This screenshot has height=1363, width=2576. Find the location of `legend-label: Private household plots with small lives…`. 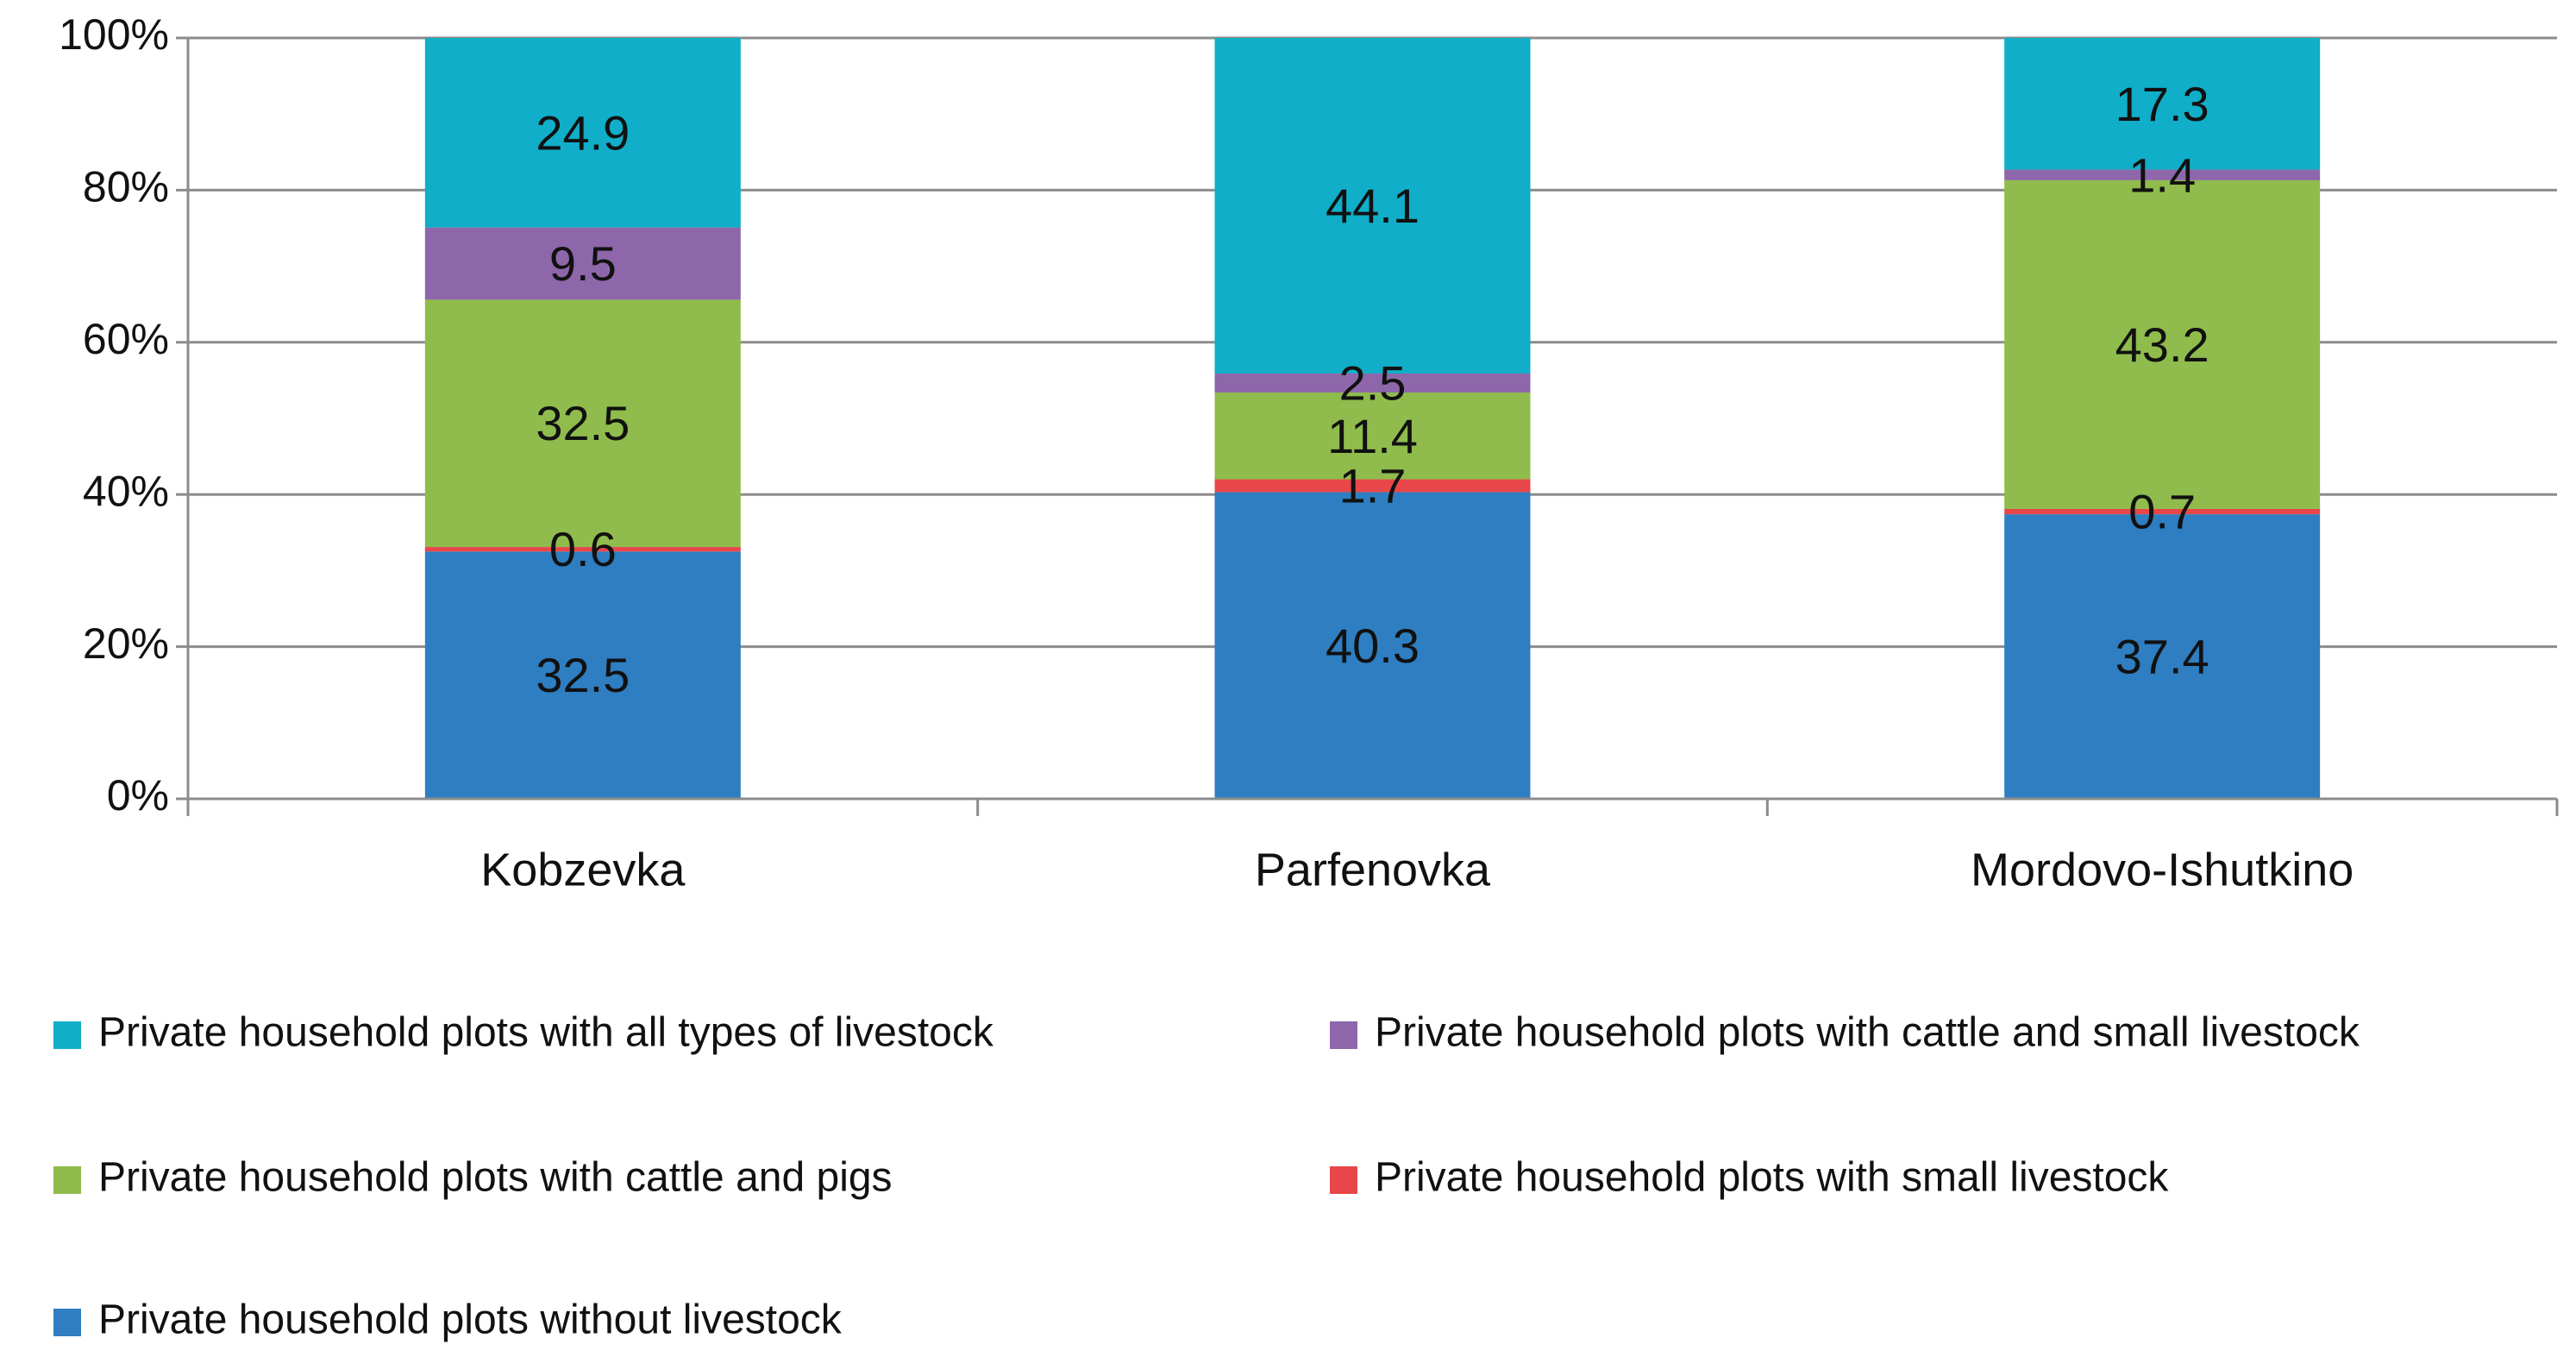

legend-label: Private household plots with small lives… is located at coordinates (1772, 1178).